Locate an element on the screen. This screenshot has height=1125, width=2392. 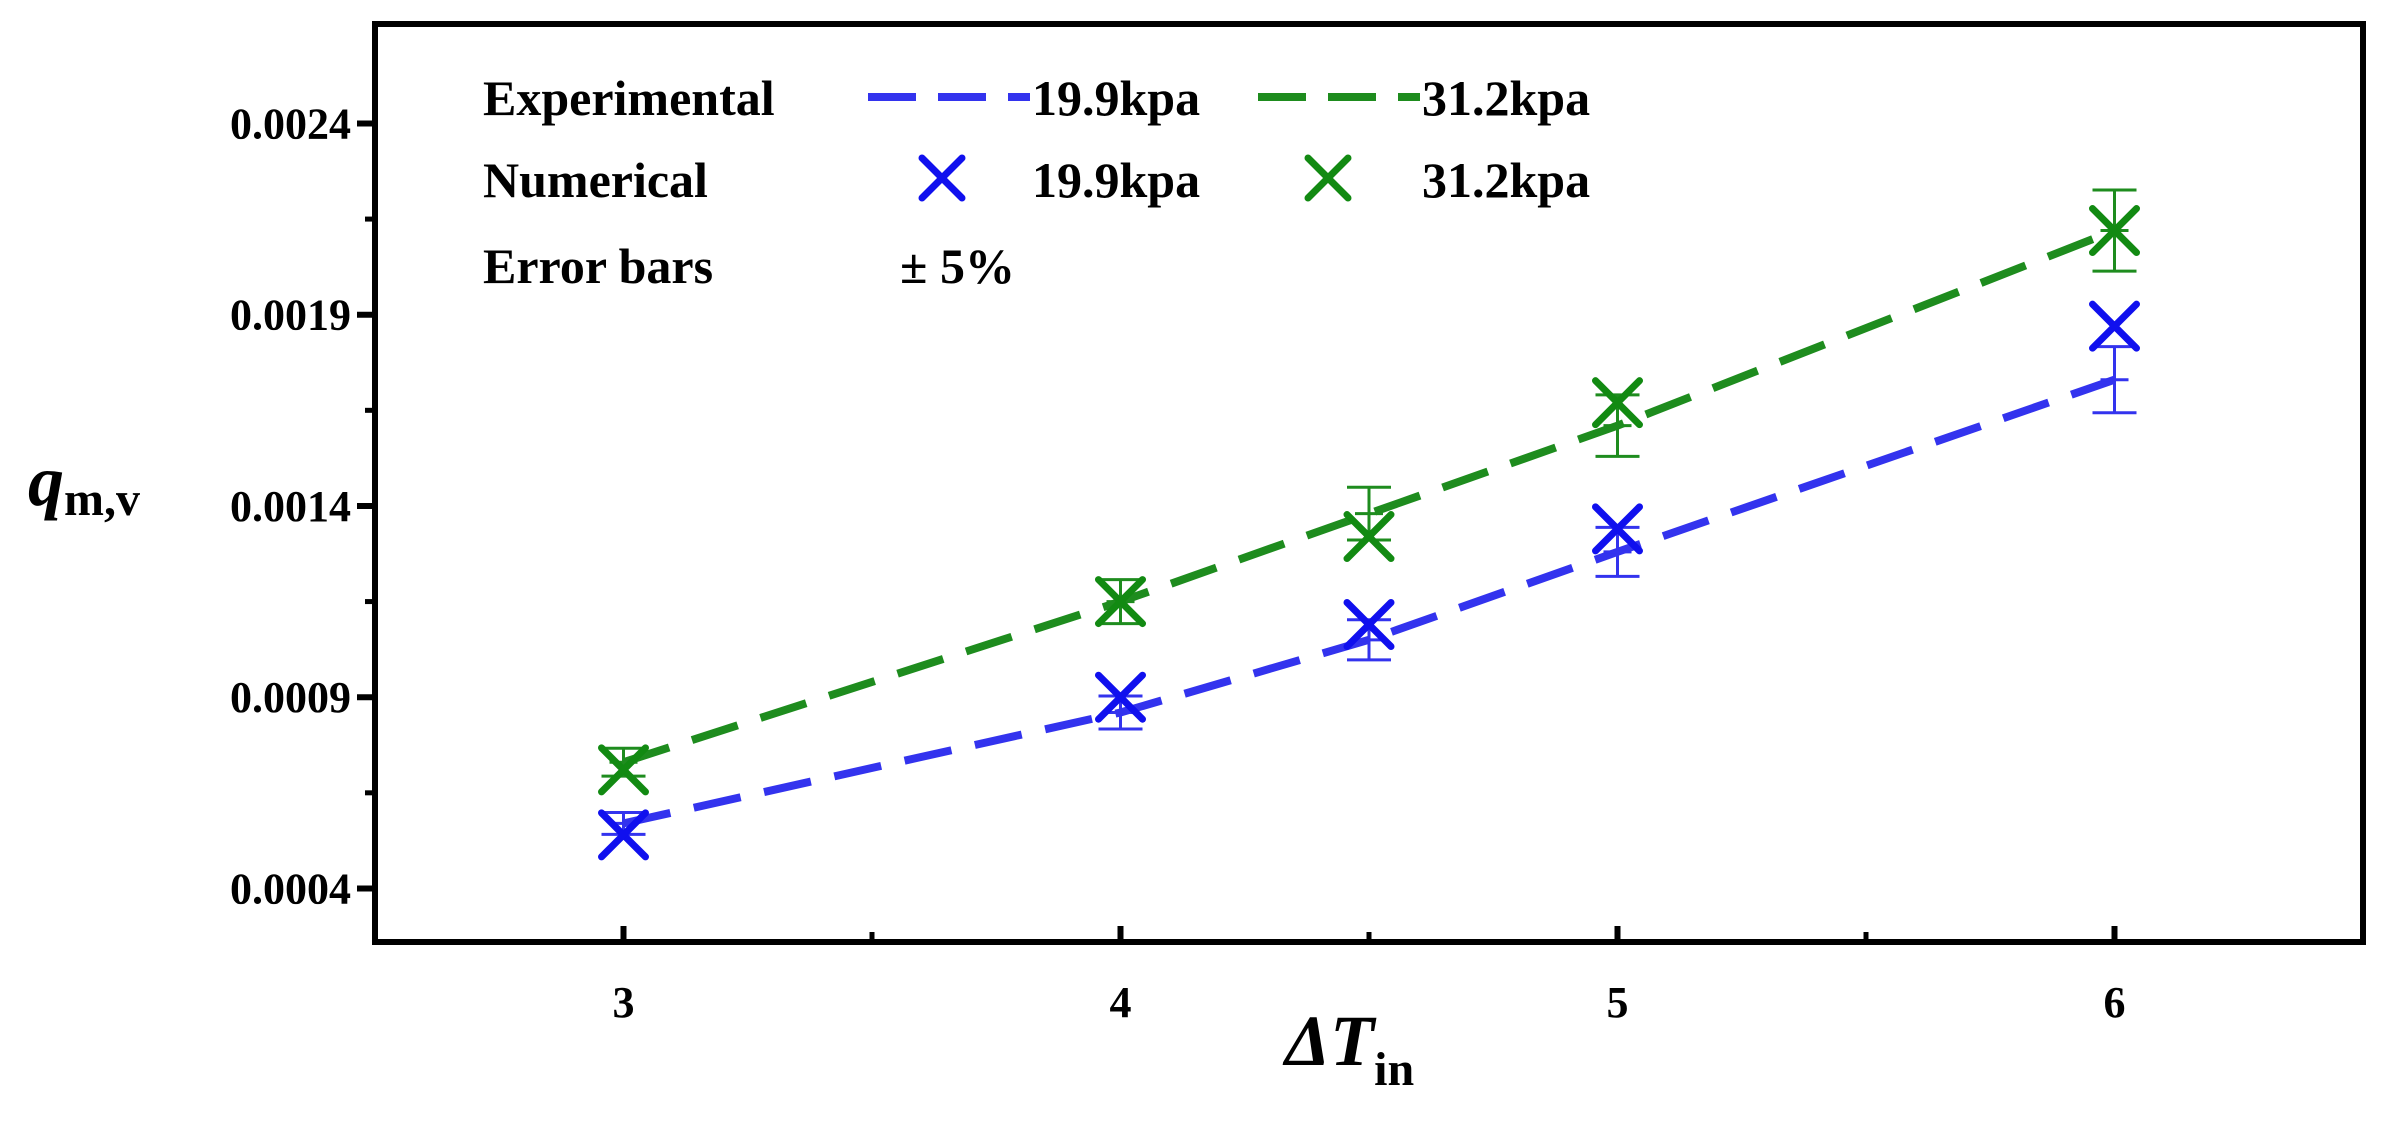
legend-numerical-312-marker is located at coordinates (1328, 178).